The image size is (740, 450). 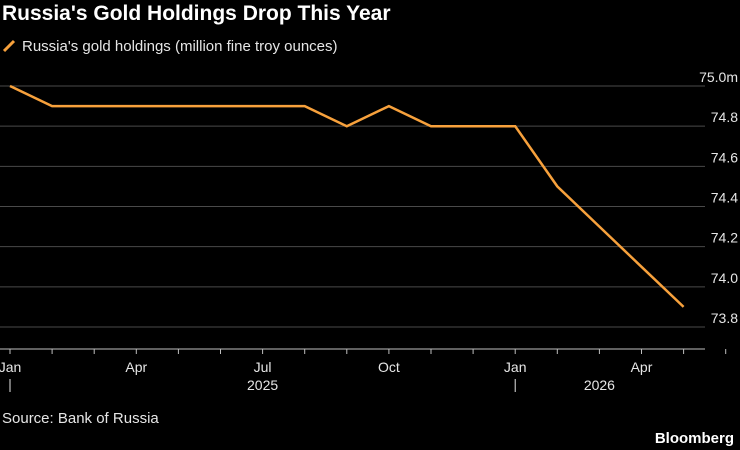 I want to click on y-tick-label: 74.2, so click(x=724, y=238).